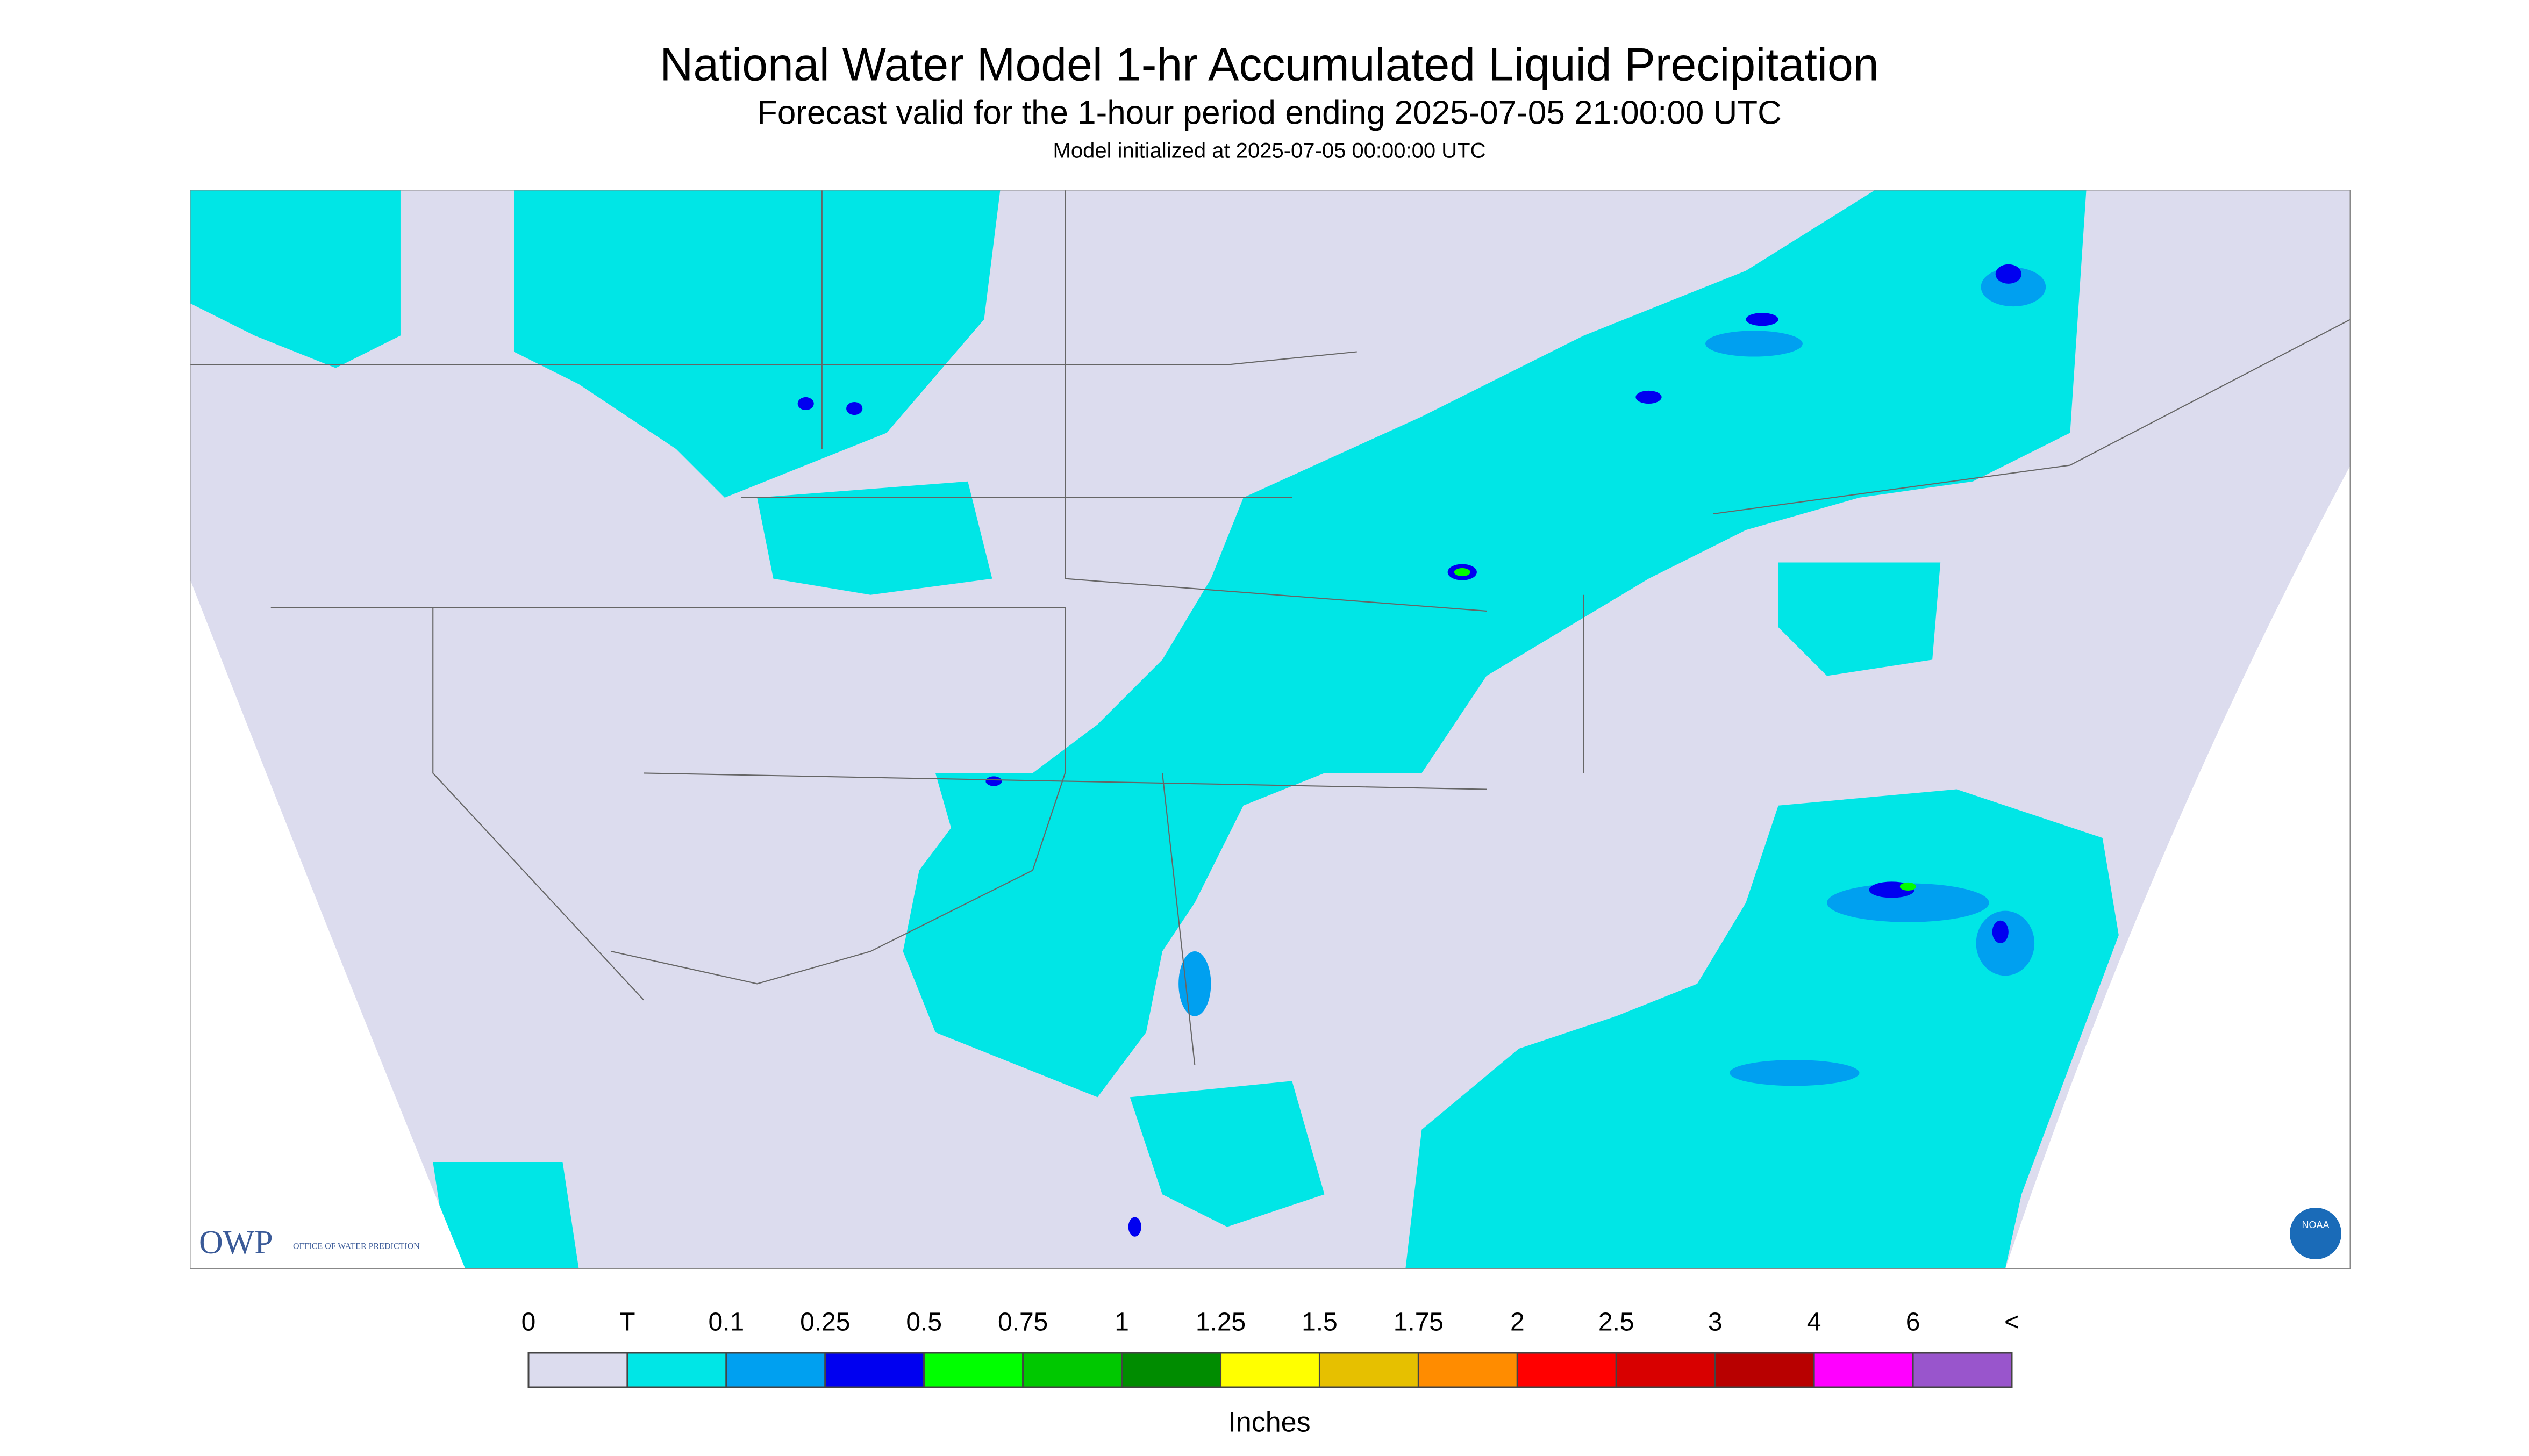 The height and width of the screenshot is (1456, 2529). What do you see at coordinates (1517, 1323) in the screenshot?
I see `legend-label: 2` at bounding box center [1517, 1323].